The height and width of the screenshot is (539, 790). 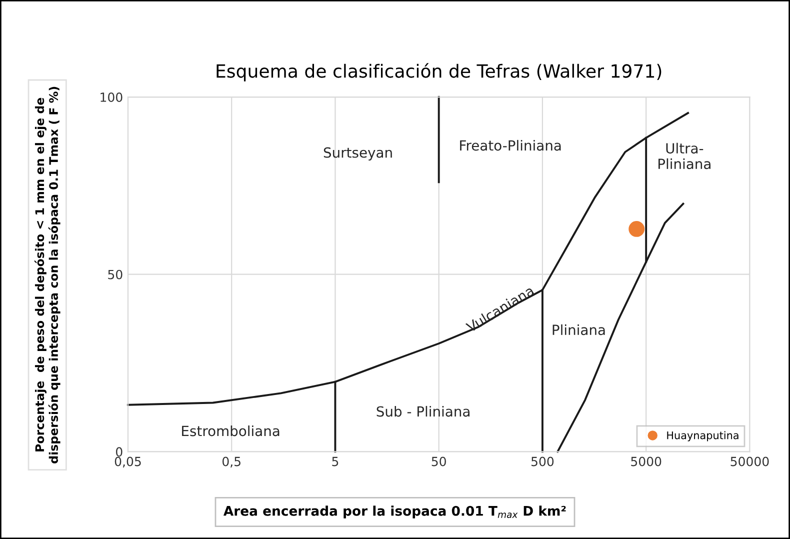 I want to click on x-tick-label: 5000, so click(x=646, y=461).